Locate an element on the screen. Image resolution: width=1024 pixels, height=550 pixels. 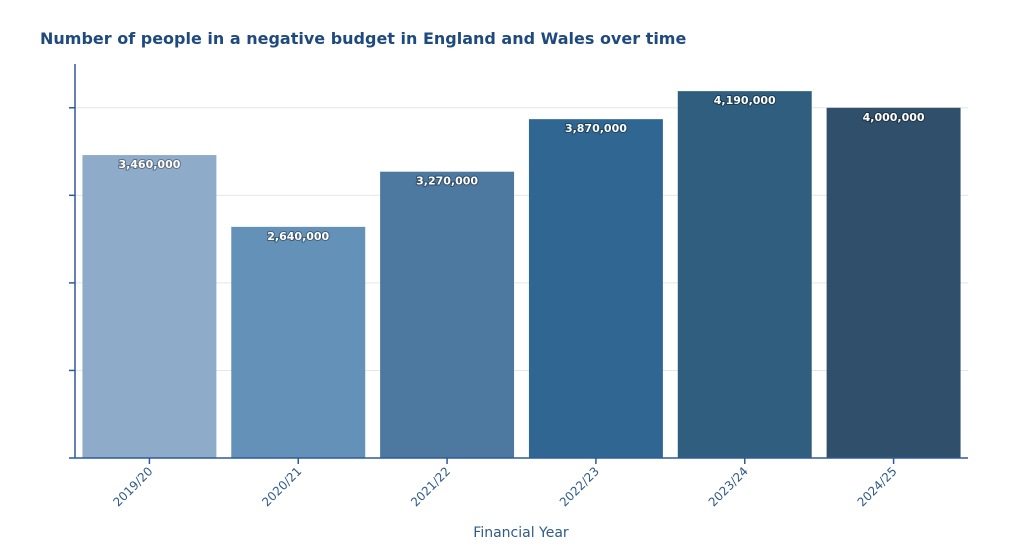
x-tick-label: 2020/21 is located at coordinates (281, 486).